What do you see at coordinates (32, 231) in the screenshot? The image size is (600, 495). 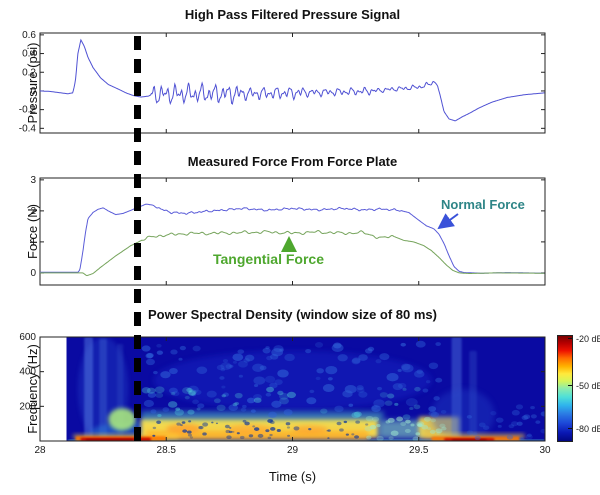 I see `force-y-axis-label: Force (N)` at bounding box center [32, 231].